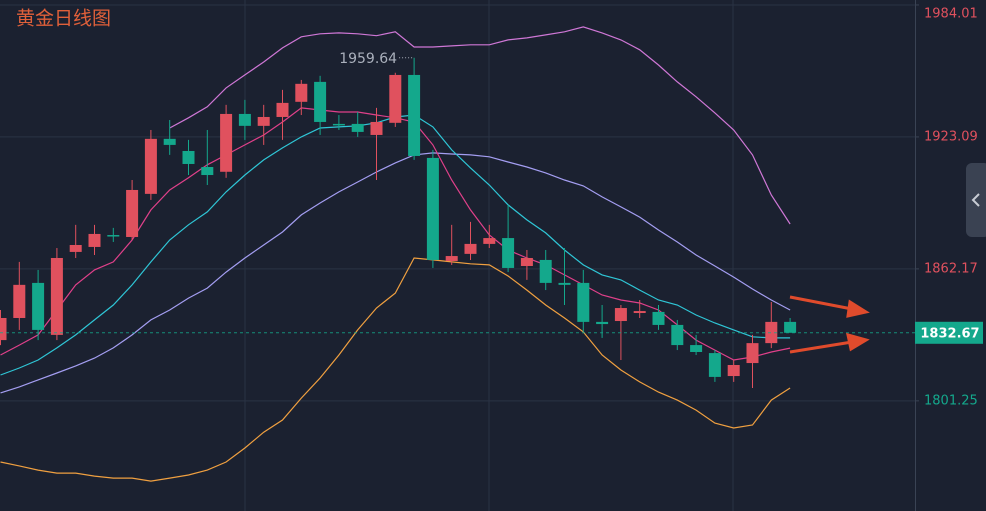 This screenshot has height=511, width=986. I want to click on side-toggle, so click(976, 200).